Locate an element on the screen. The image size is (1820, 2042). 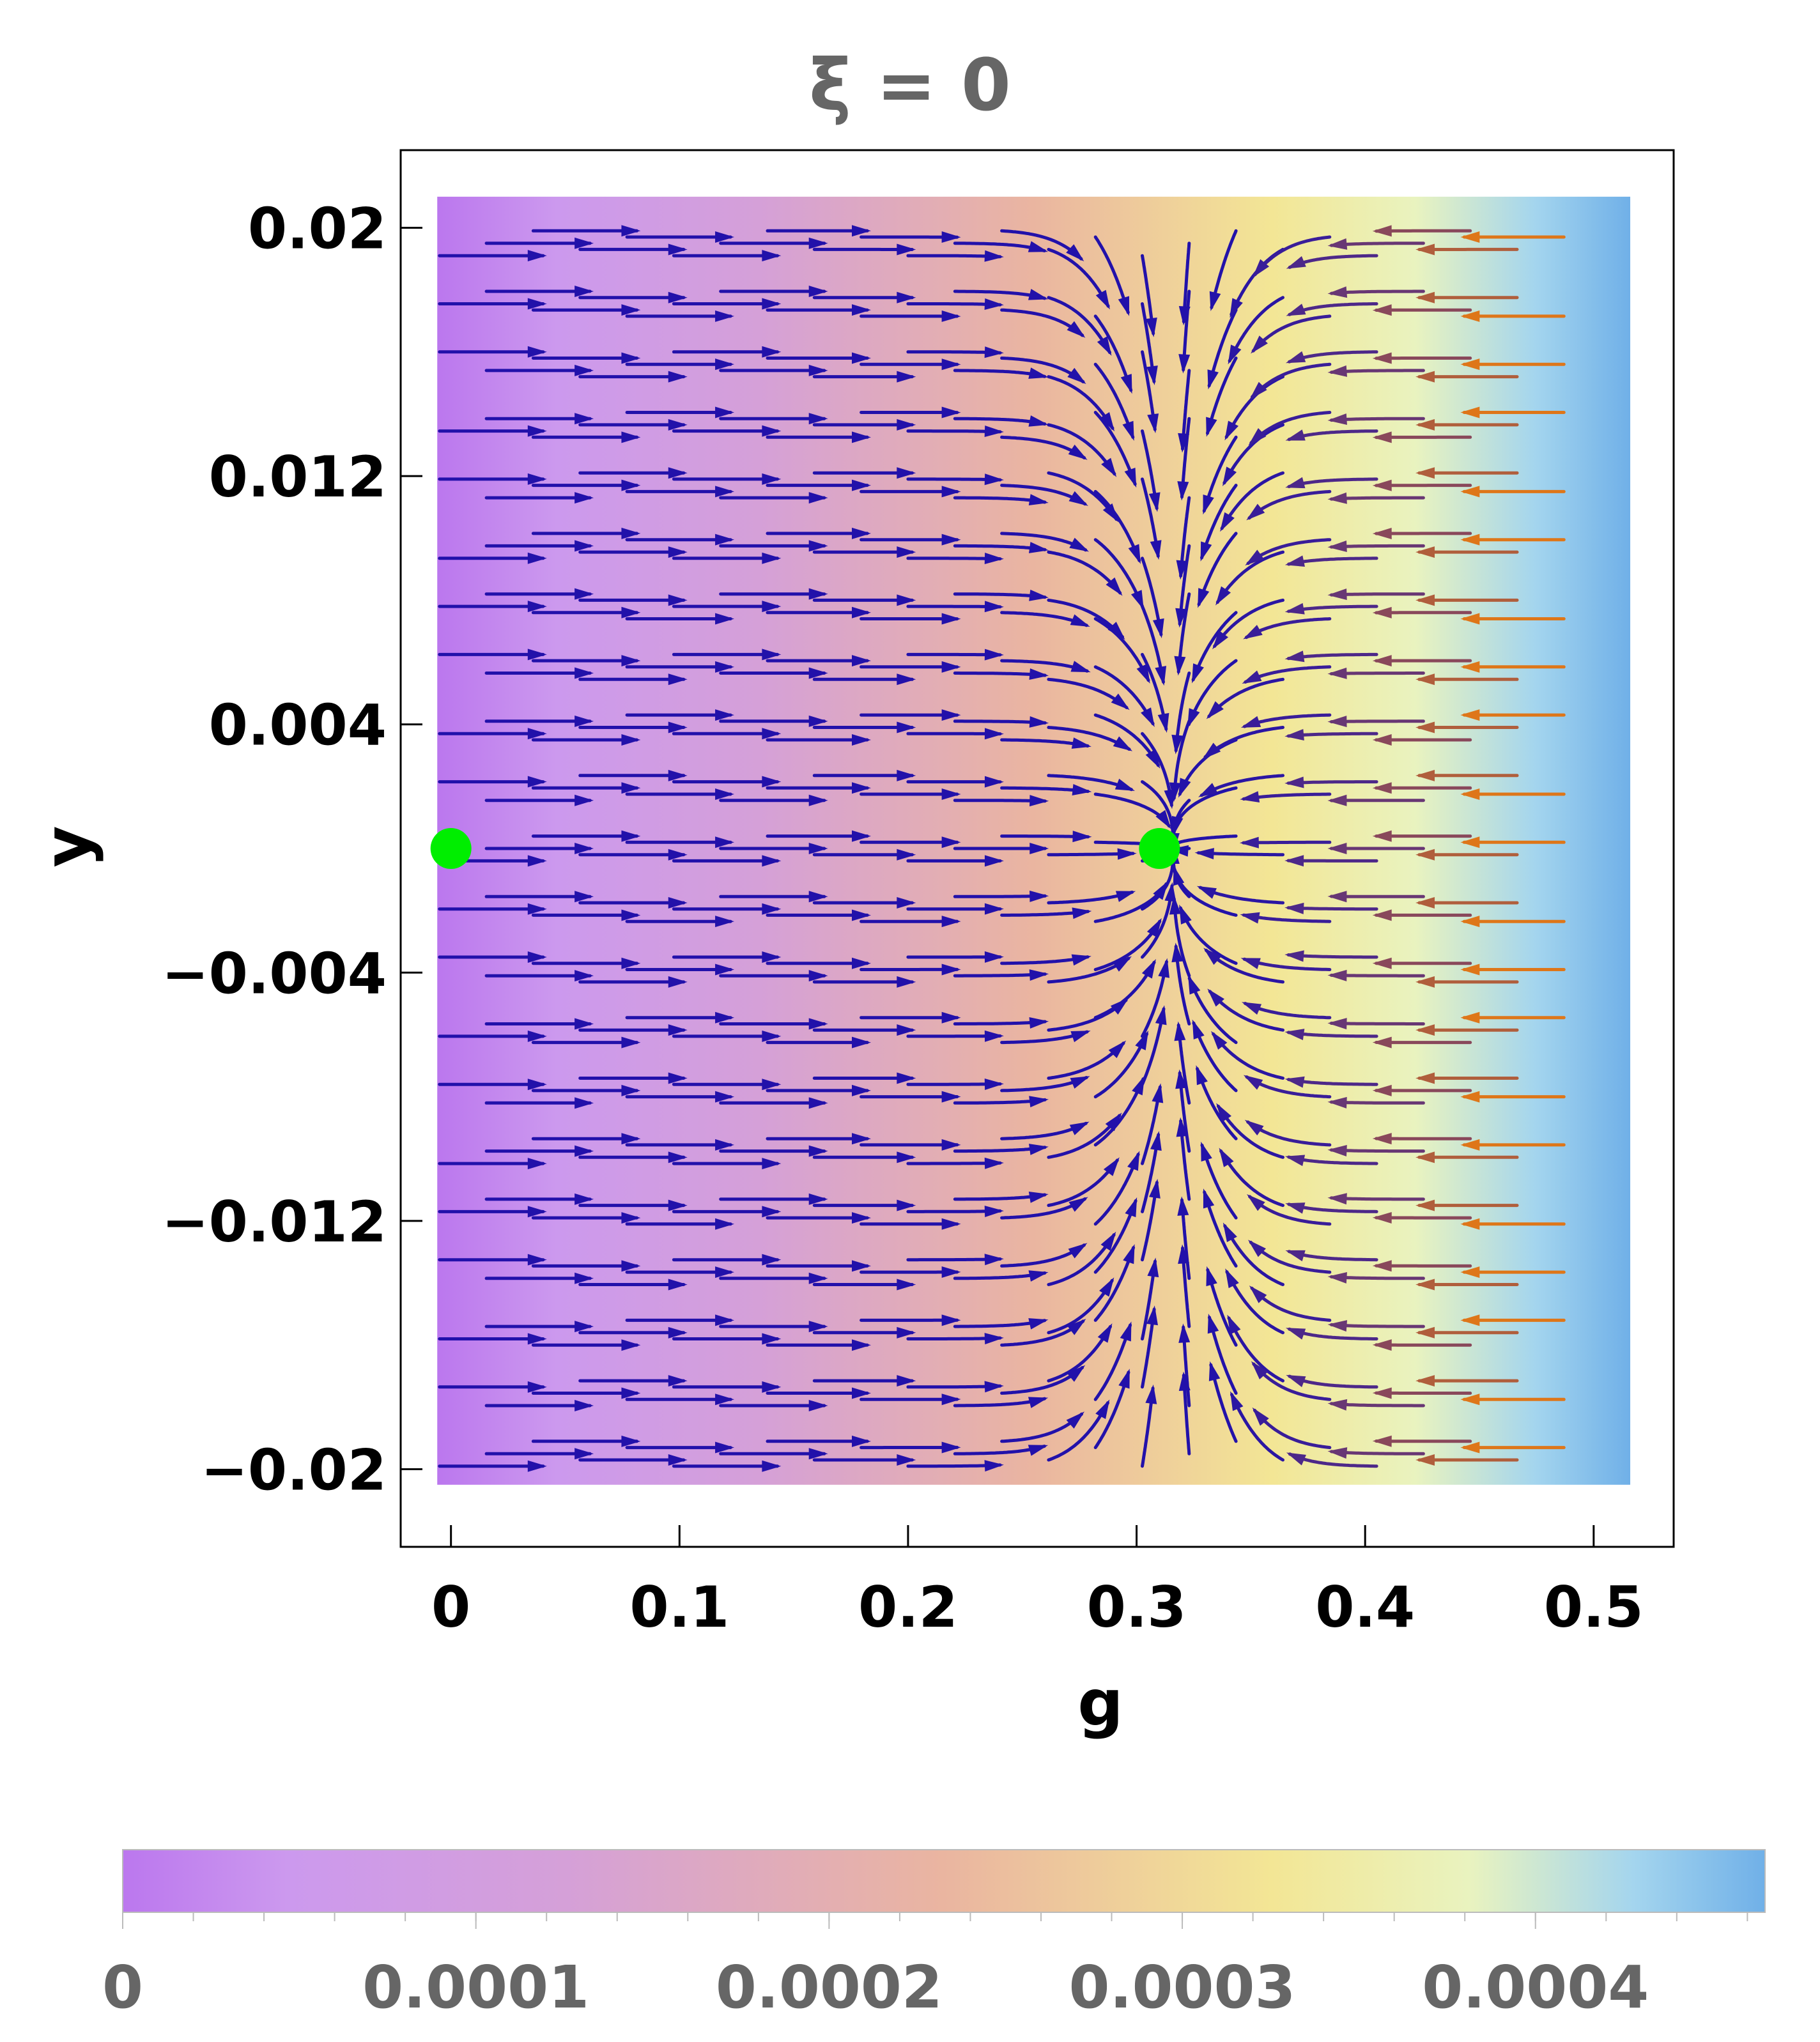
x-tick-label: 0.2 is located at coordinates (908, 1607).